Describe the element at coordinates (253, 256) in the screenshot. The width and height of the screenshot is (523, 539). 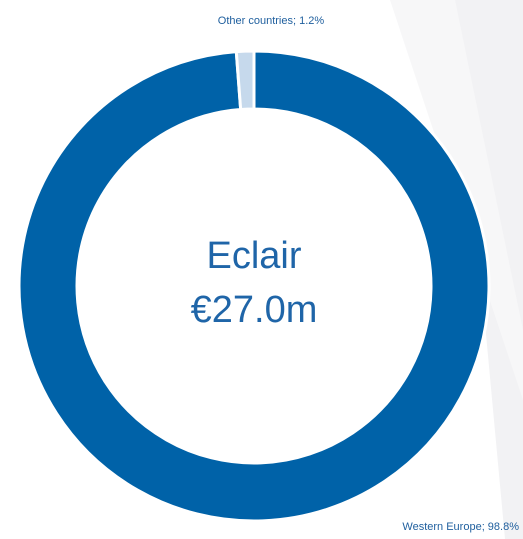
I see `center-title: Eclair` at that location.